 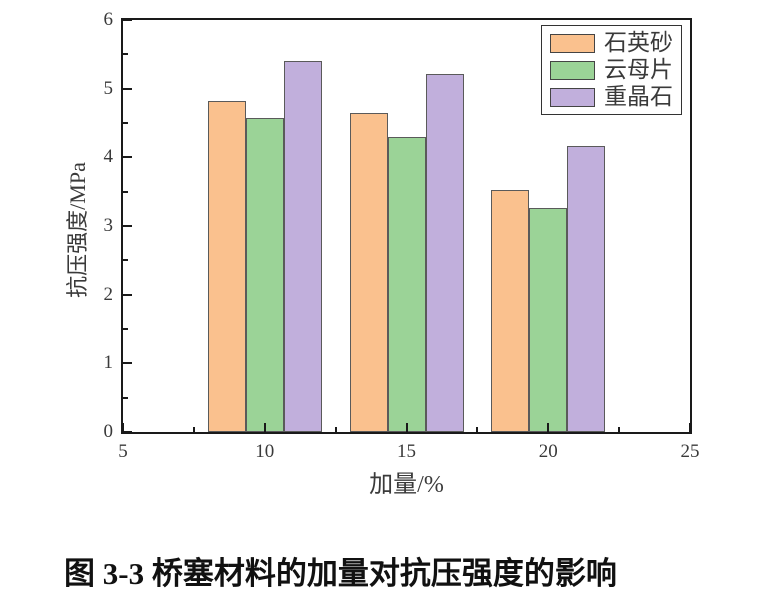 What do you see at coordinates (340, 573) in the screenshot?
I see `figure-caption: 图 3-3 桥塞材料的加量对抗压强度的影响` at bounding box center [340, 573].